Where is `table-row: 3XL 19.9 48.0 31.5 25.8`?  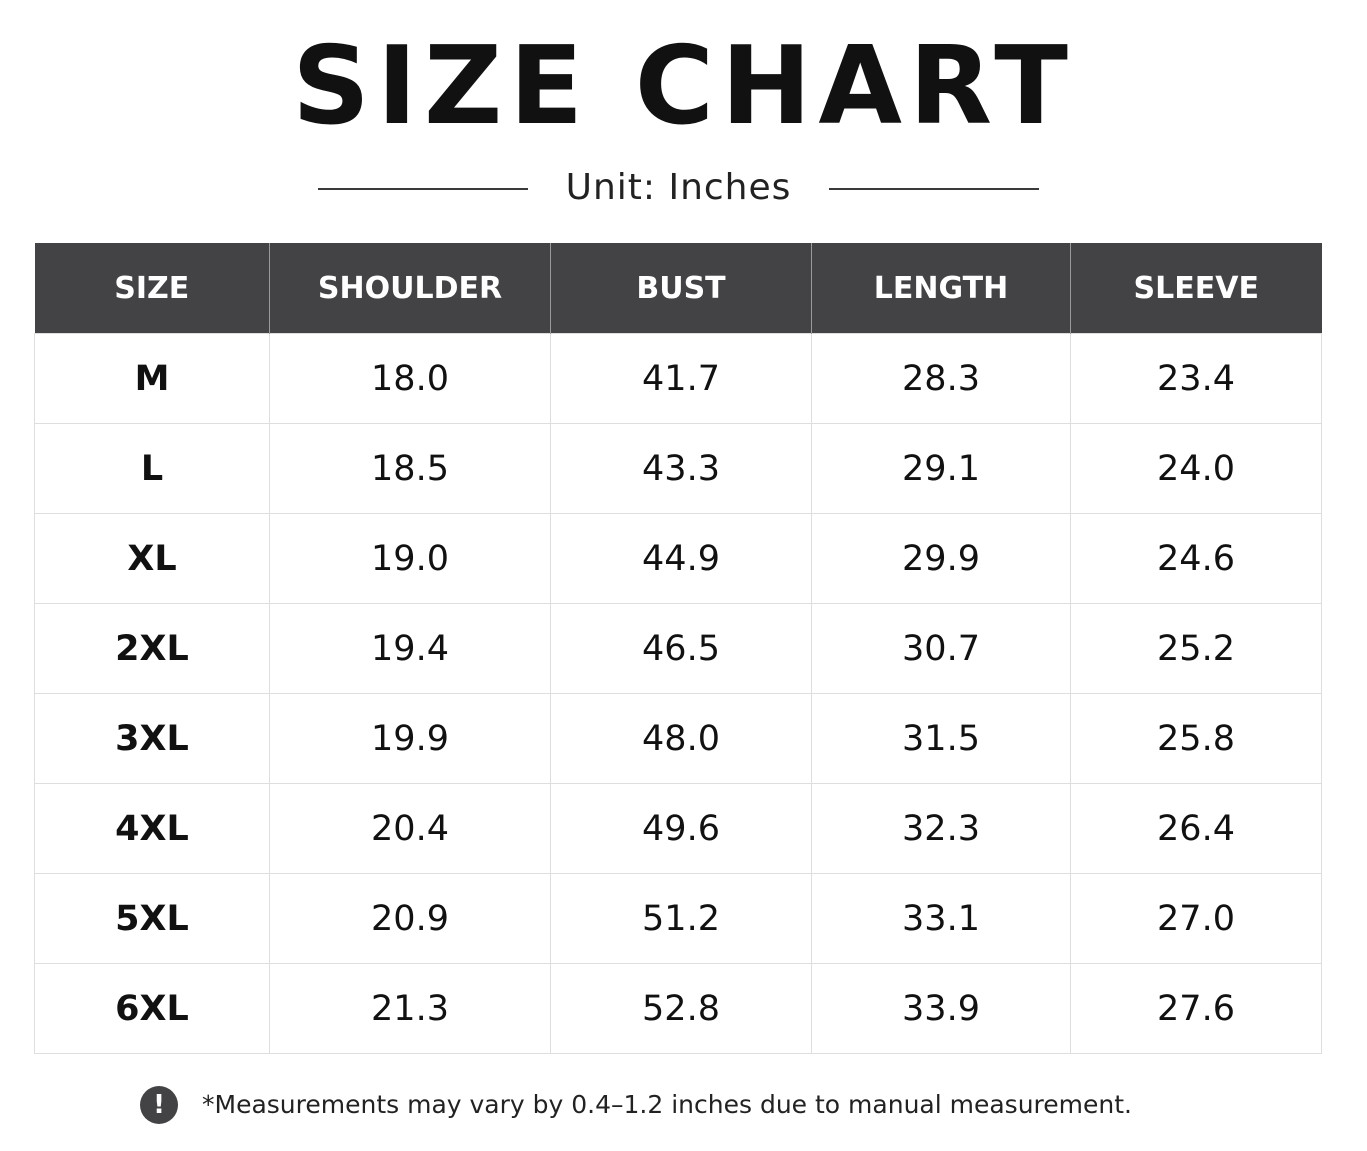 table-row: 3XL 19.9 48.0 31.5 25.8 is located at coordinates (678, 738).